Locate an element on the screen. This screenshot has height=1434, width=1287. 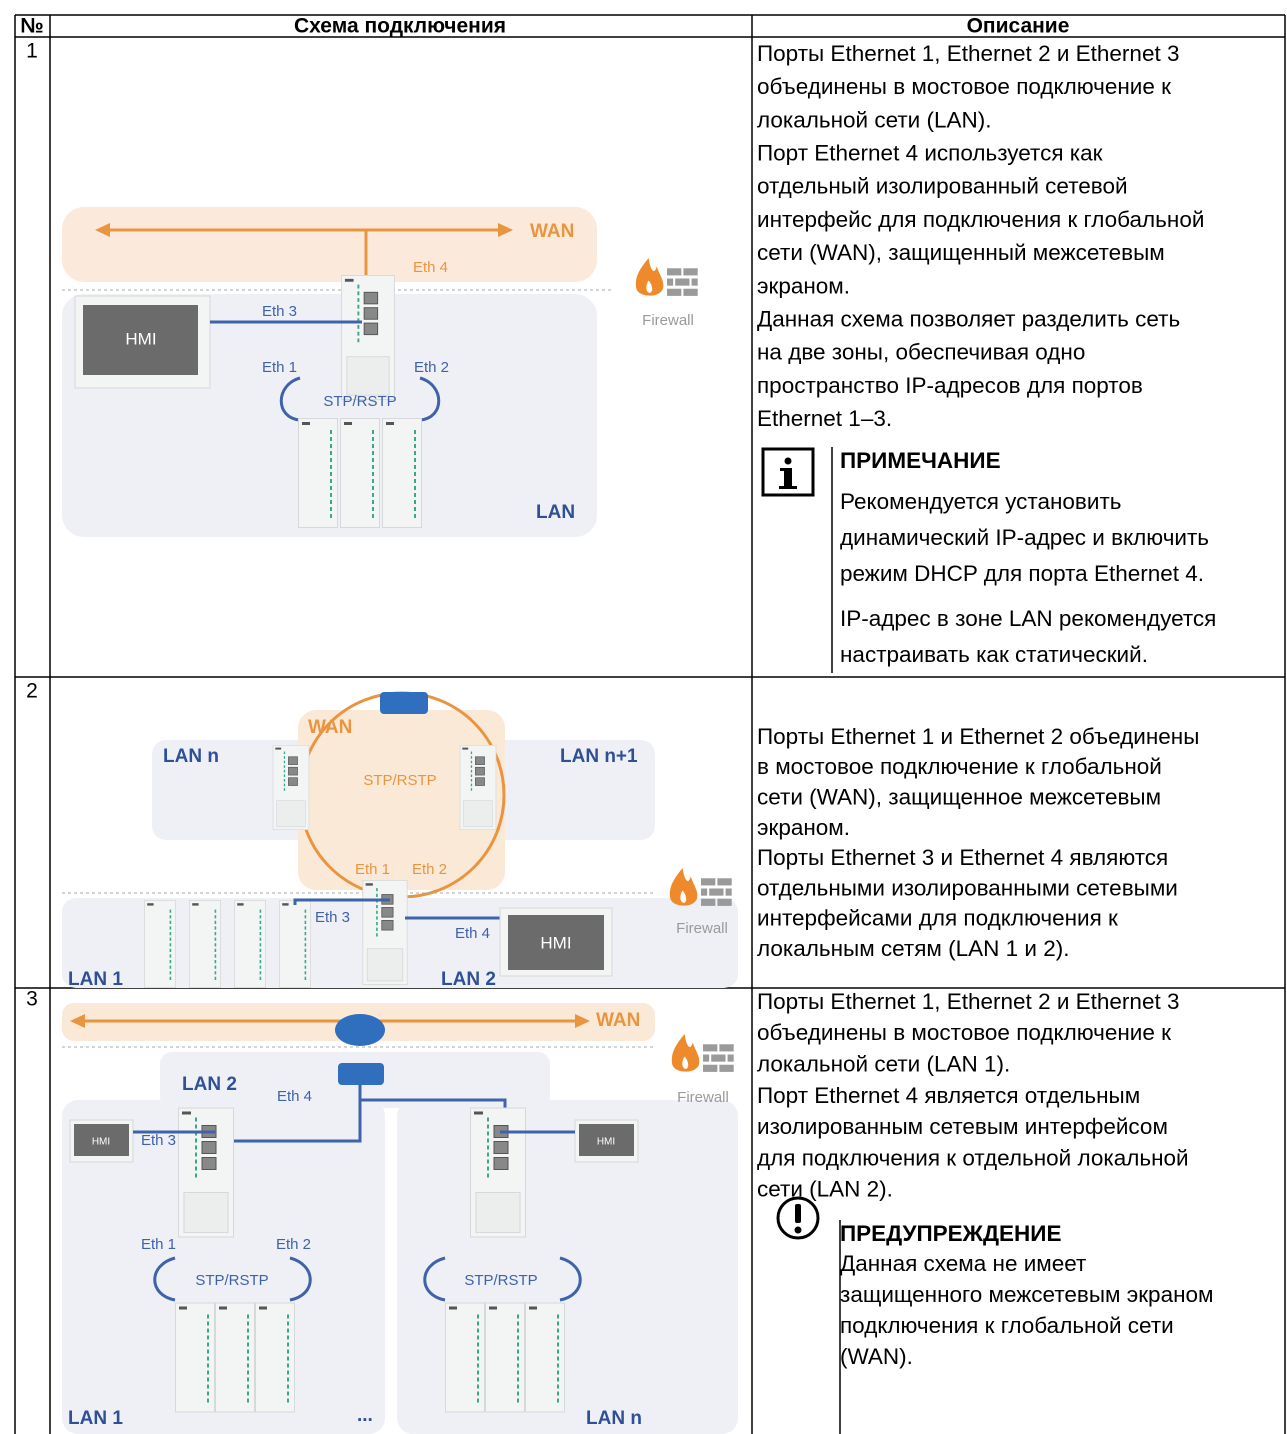
description-line: отдельный изолированный сетевой is located at coordinates (942, 186).